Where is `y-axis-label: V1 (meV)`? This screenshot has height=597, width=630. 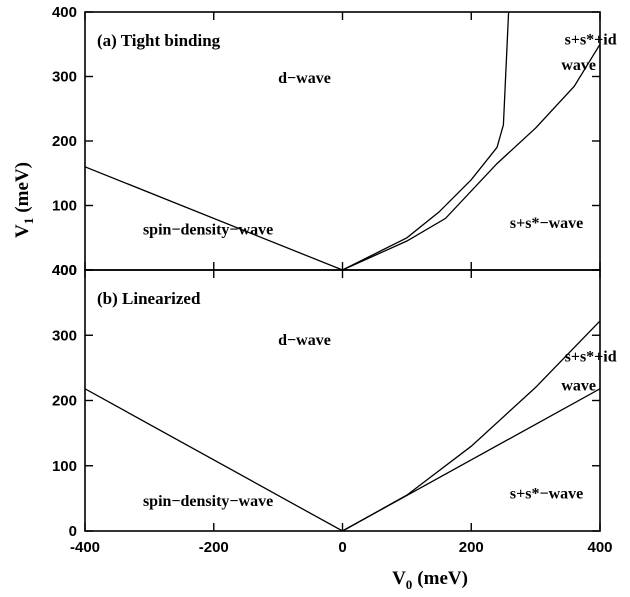 y-axis-label: V1 (meV) is located at coordinates (24, 200).